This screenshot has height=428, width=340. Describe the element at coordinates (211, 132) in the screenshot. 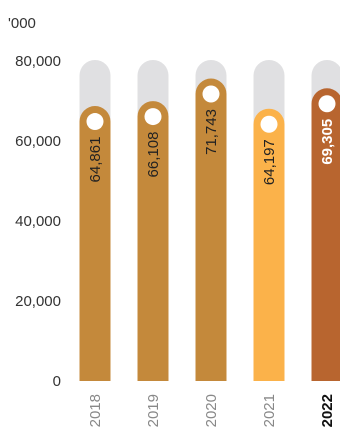

I see `bar-value-label: 71,743` at that location.